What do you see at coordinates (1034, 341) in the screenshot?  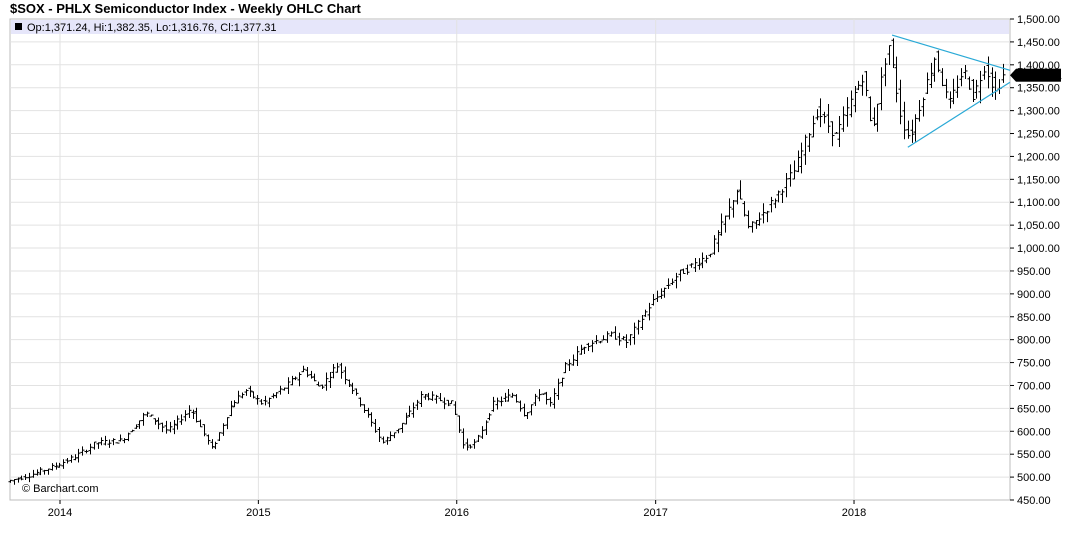 I see `y-tick-label: 800.00` at bounding box center [1034, 341].